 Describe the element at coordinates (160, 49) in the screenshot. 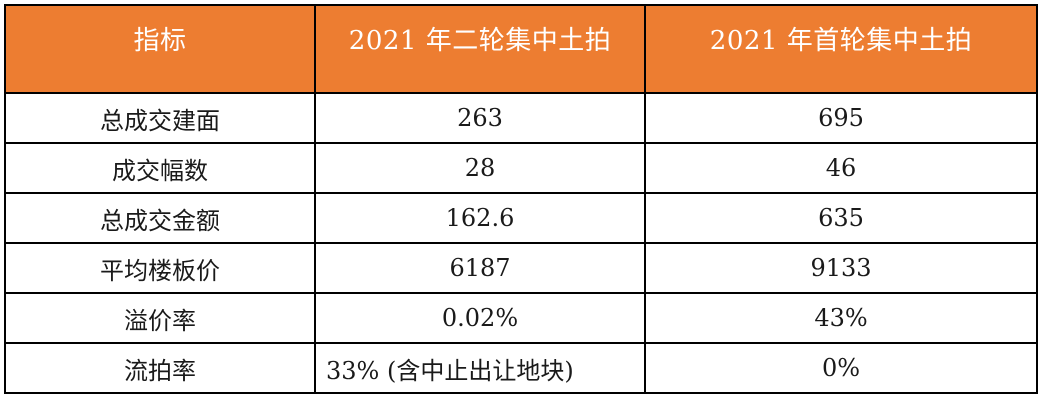

I see `header-cell-indicator: 指标` at that location.